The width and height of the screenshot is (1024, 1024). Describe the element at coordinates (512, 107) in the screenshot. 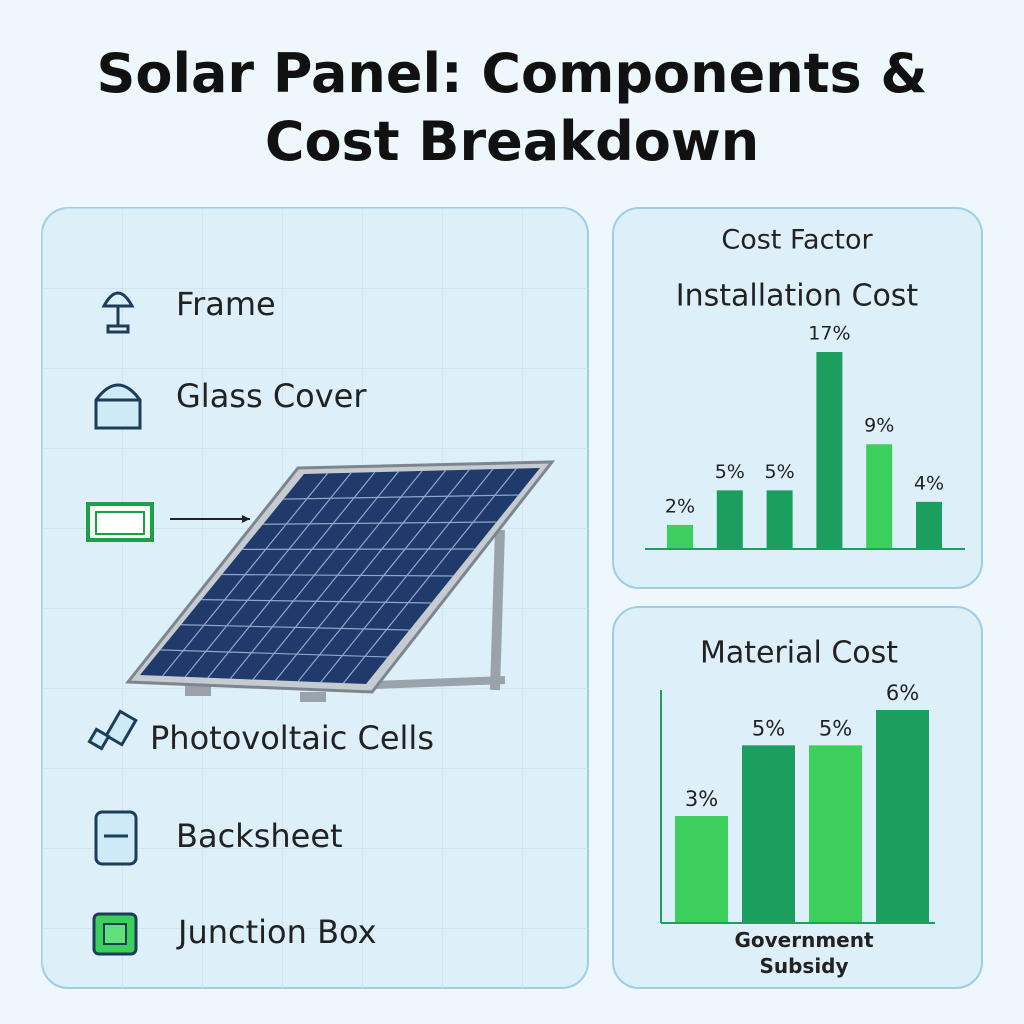

I see `page-title: Solar Panel: Components & Cost Breakdown` at that location.